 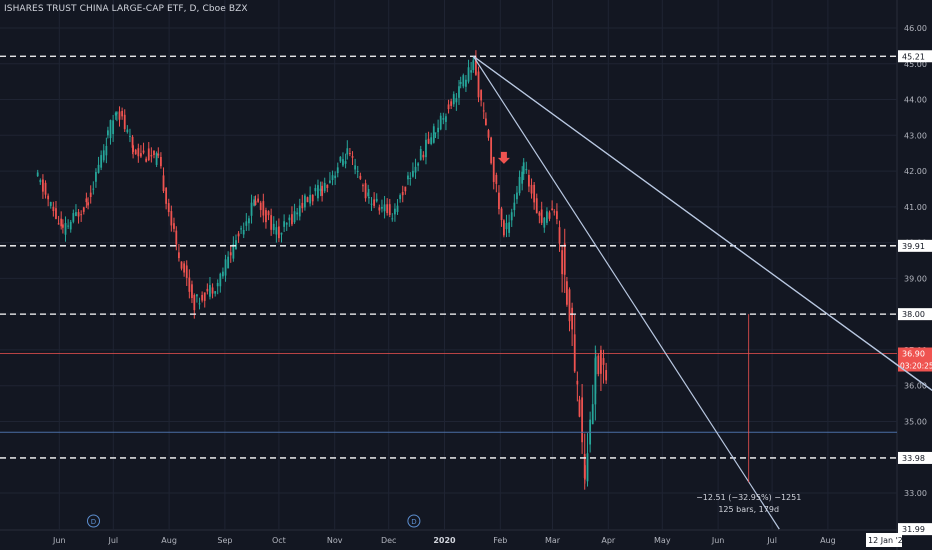 I want to click on down-arrow-icon, so click(x=503, y=157).